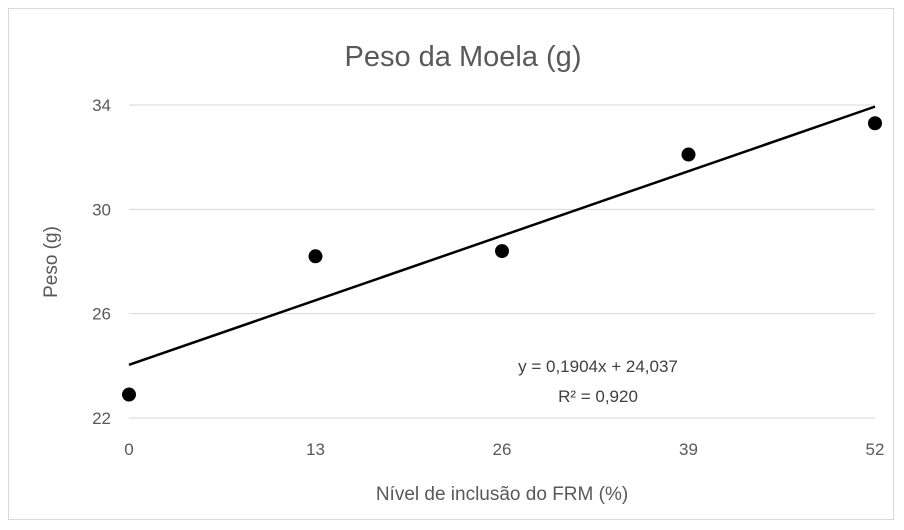 This screenshot has width=904, height=530. Describe the element at coordinates (463, 57) in the screenshot. I see `chart-title: Peso da Moela (g)` at that location.